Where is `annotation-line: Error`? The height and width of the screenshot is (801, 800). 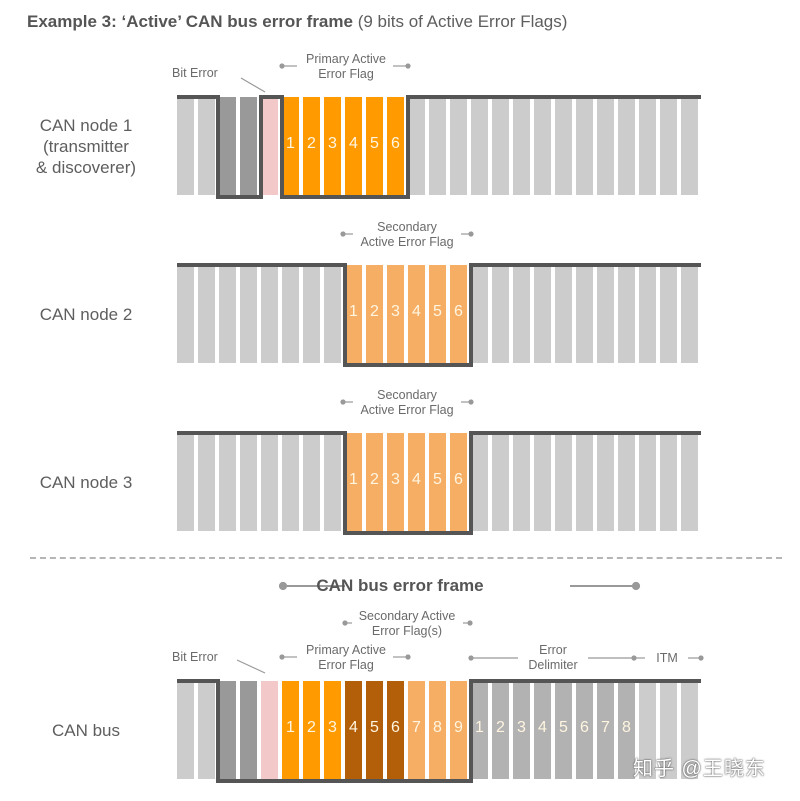 annotation-line: Error is located at coordinates (553, 650).